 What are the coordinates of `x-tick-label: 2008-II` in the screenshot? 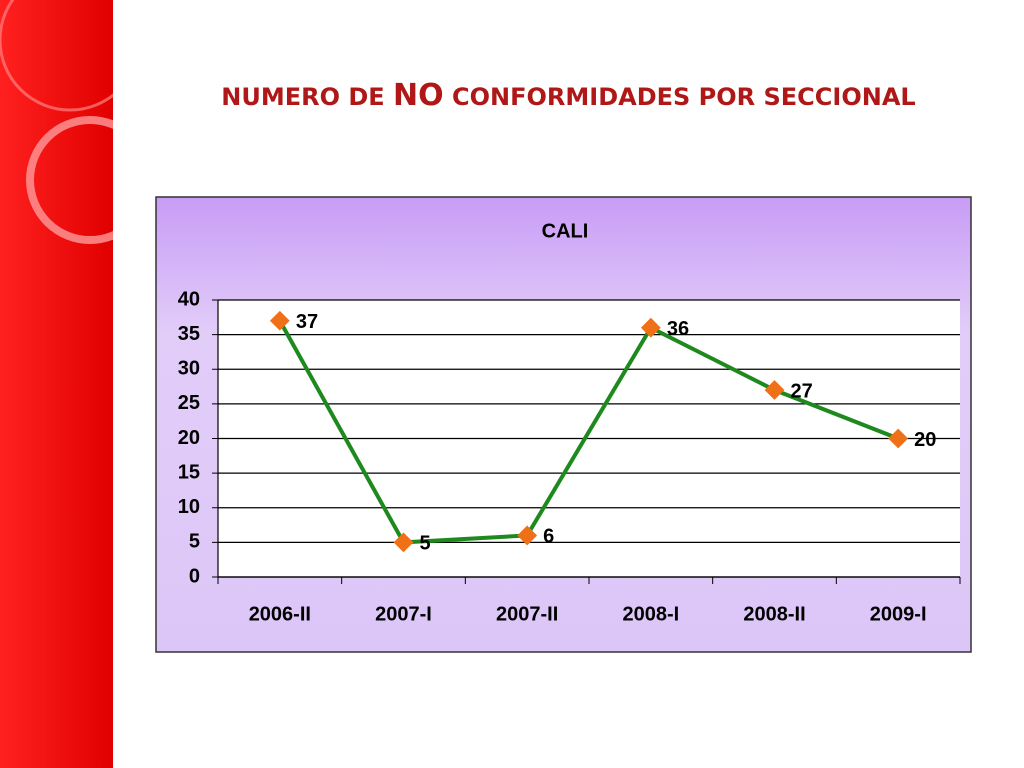 It's located at (774, 614).